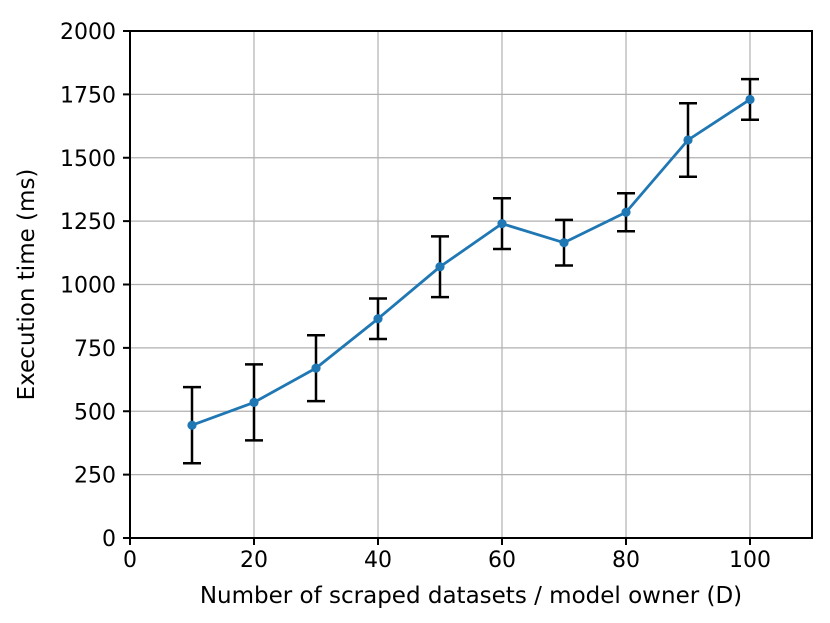 This screenshot has width=830, height=623. I want to click on y-tick-label: 1500, so click(88, 159).